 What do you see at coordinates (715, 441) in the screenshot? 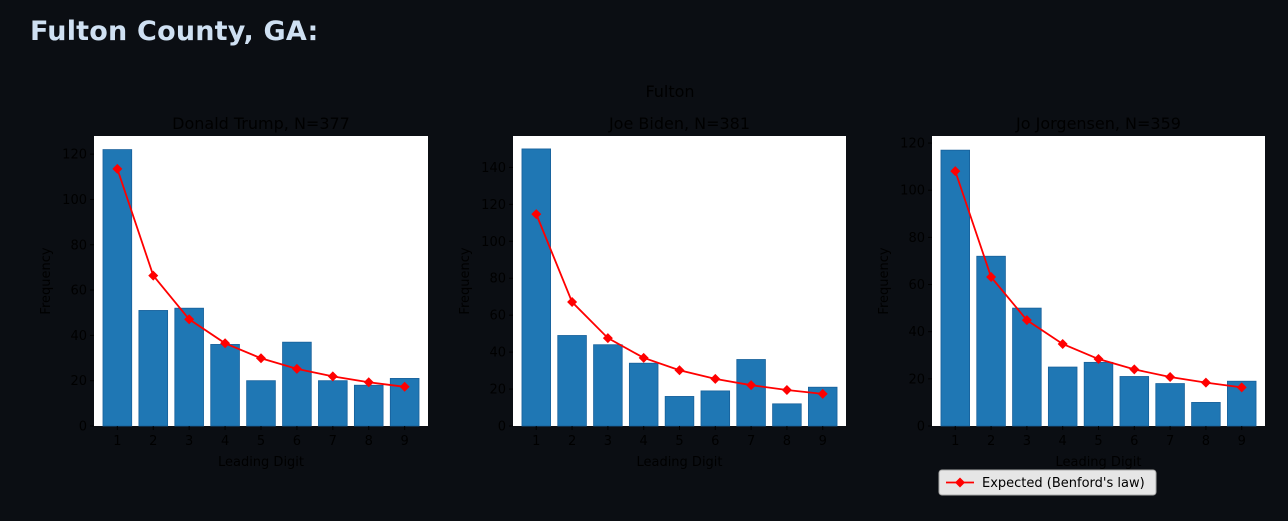
I see `x-tick-label-2-6: 6` at bounding box center [715, 441].